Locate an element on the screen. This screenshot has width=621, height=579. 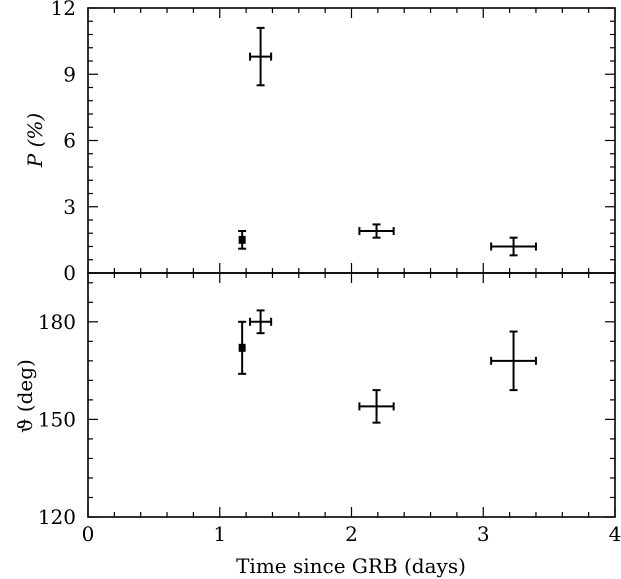
x-axis-label: Time since GRB (days) is located at coordinates (351, 566).